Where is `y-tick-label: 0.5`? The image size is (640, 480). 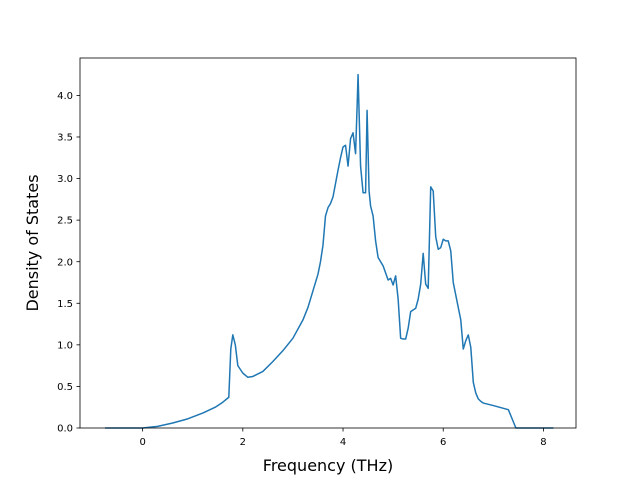 y-tick-label: 0.5 is located at coordinates (65, 387).